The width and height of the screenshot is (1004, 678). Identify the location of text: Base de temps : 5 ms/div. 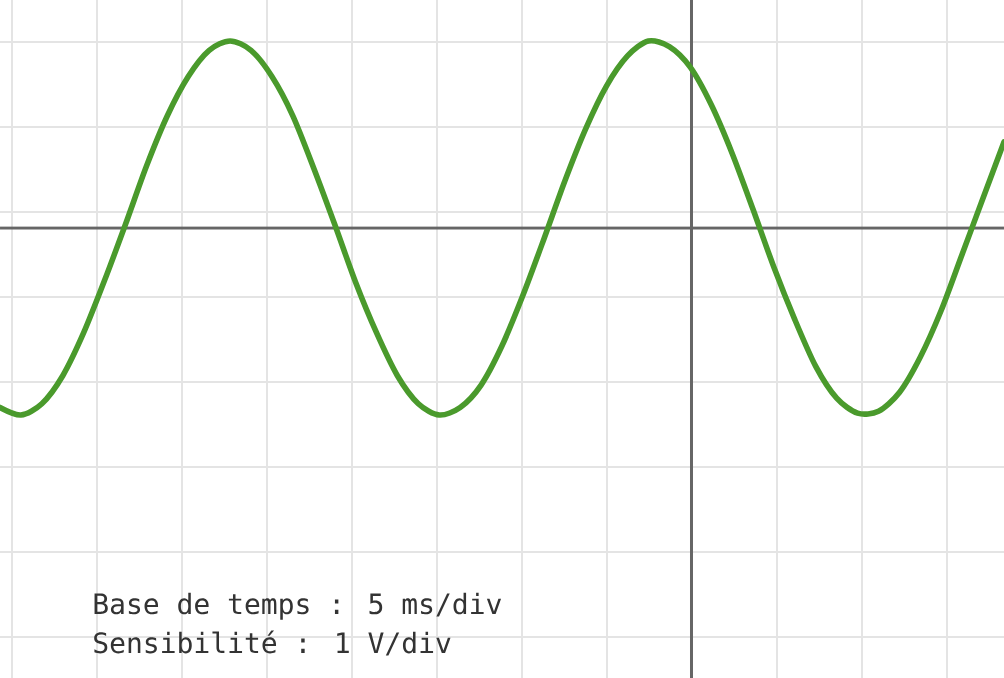
(298, 606).